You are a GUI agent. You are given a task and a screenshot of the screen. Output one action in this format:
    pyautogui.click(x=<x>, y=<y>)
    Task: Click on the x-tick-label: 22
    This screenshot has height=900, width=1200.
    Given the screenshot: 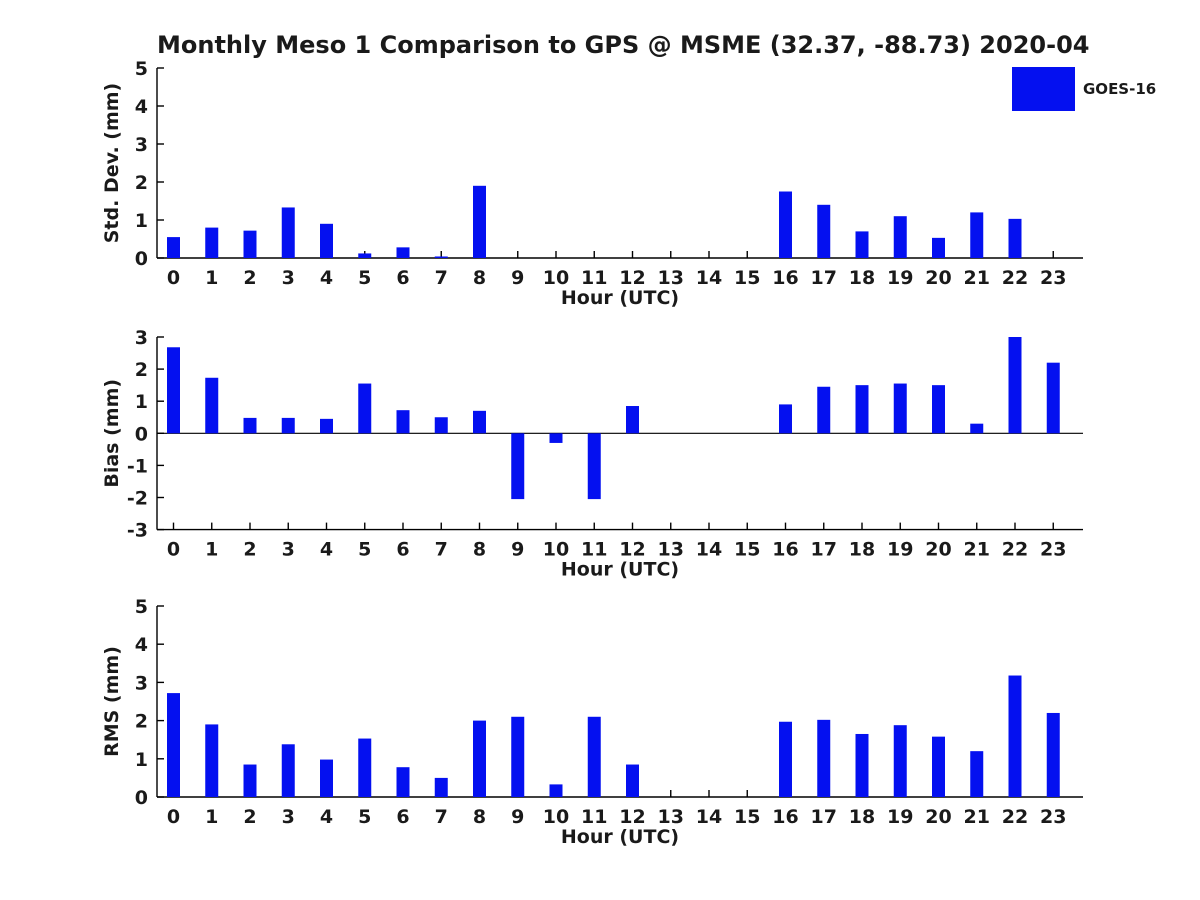 What is the action you would take?
    pyautogui.click(x=1015, y=278)
    